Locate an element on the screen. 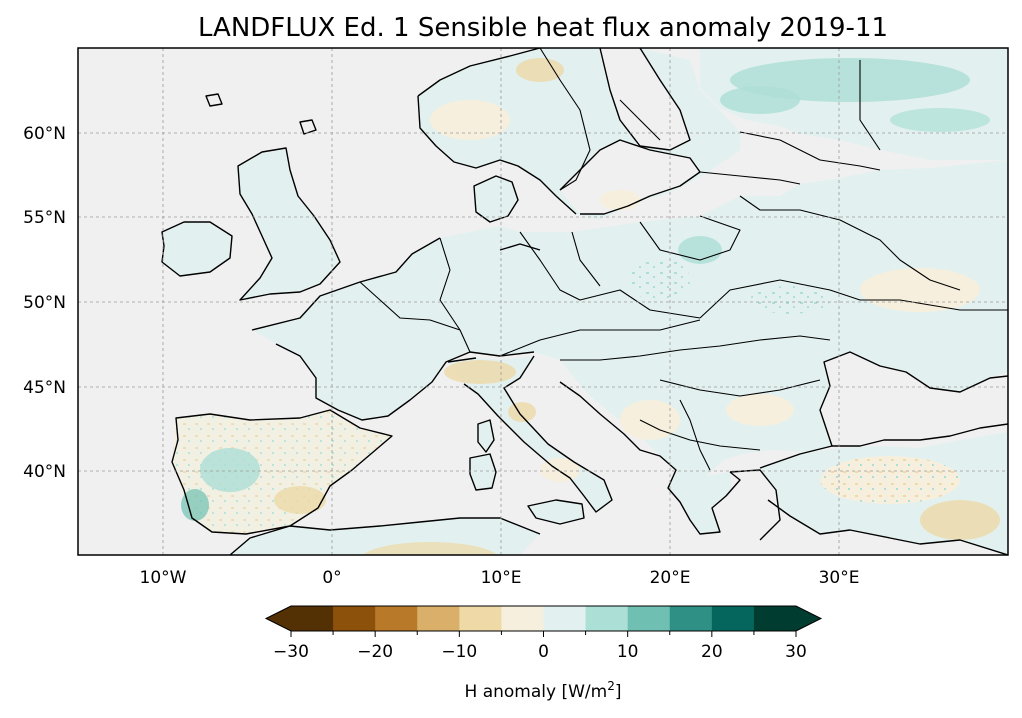 The image size is (1022, 718). lon-tick-label: 10°W is located at coordinates (163, 578).